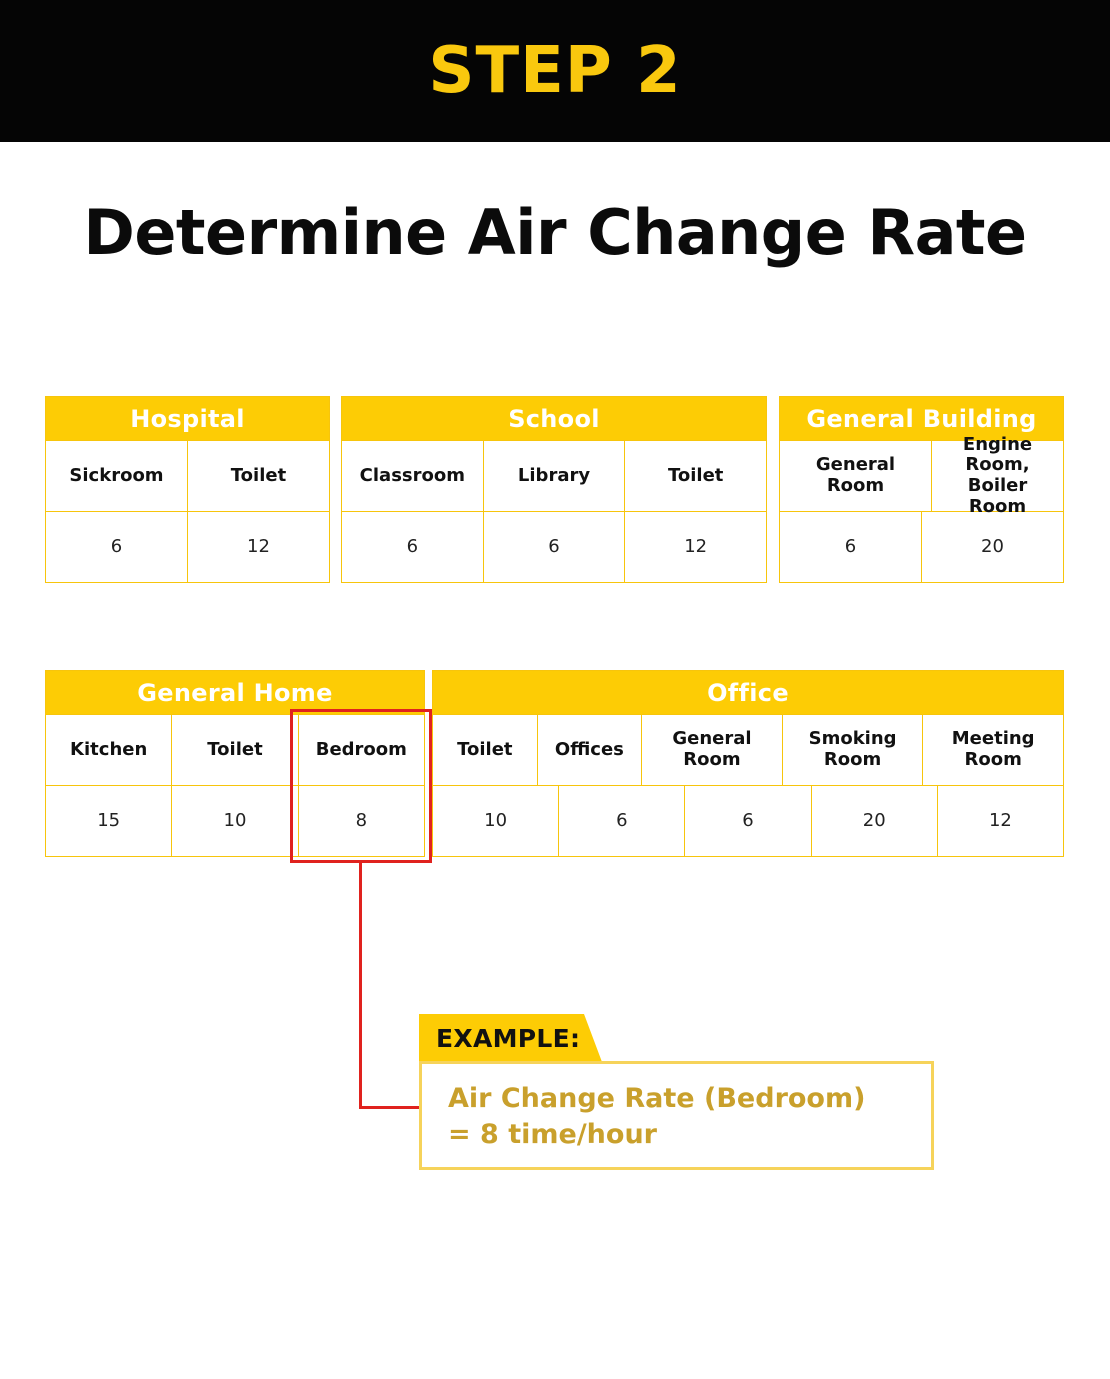 Image resolution: width=1110 pixels, height=1379 pixels. I want to click on value-row: 6 6 12, so click(554, 546).